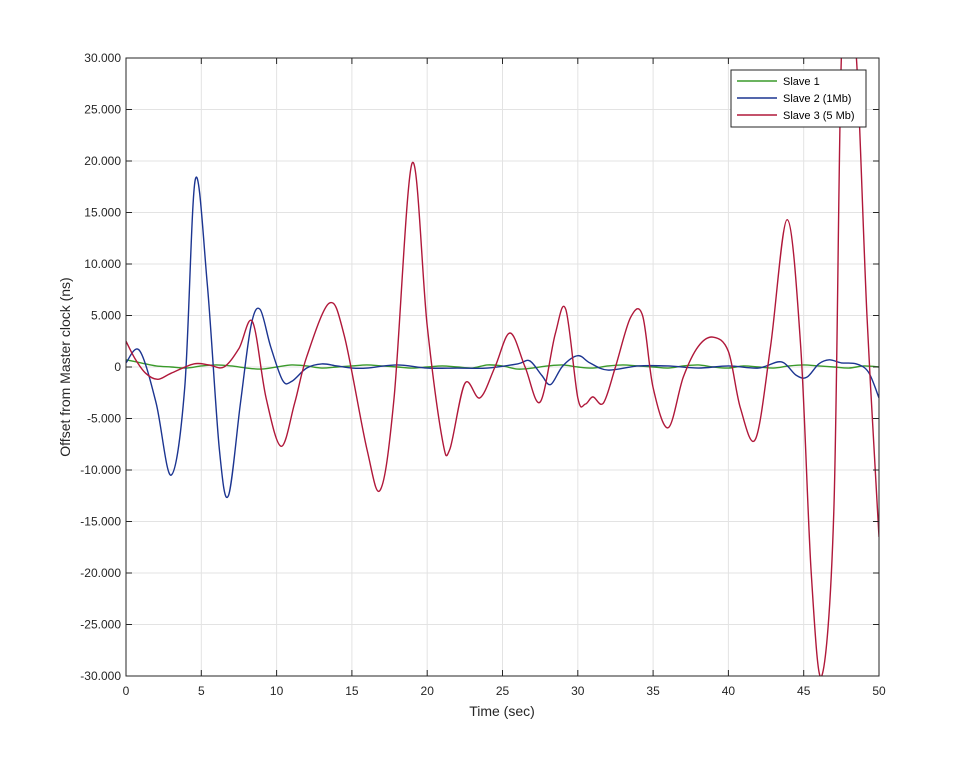 The height and width of the screenshot is (760, 971). What do you see at coordinates (100, 573) in the screenshot?
I see `y-tick-label: -20.000` at bounding box center [100, 573].